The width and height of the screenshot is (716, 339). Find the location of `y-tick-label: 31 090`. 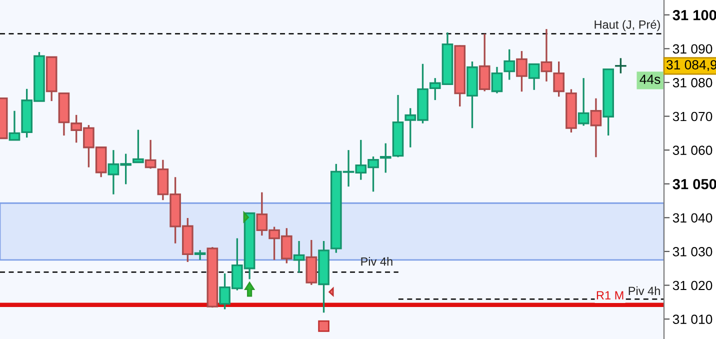

y-tick-label: 31 090 is located at coordinates (692, 49).